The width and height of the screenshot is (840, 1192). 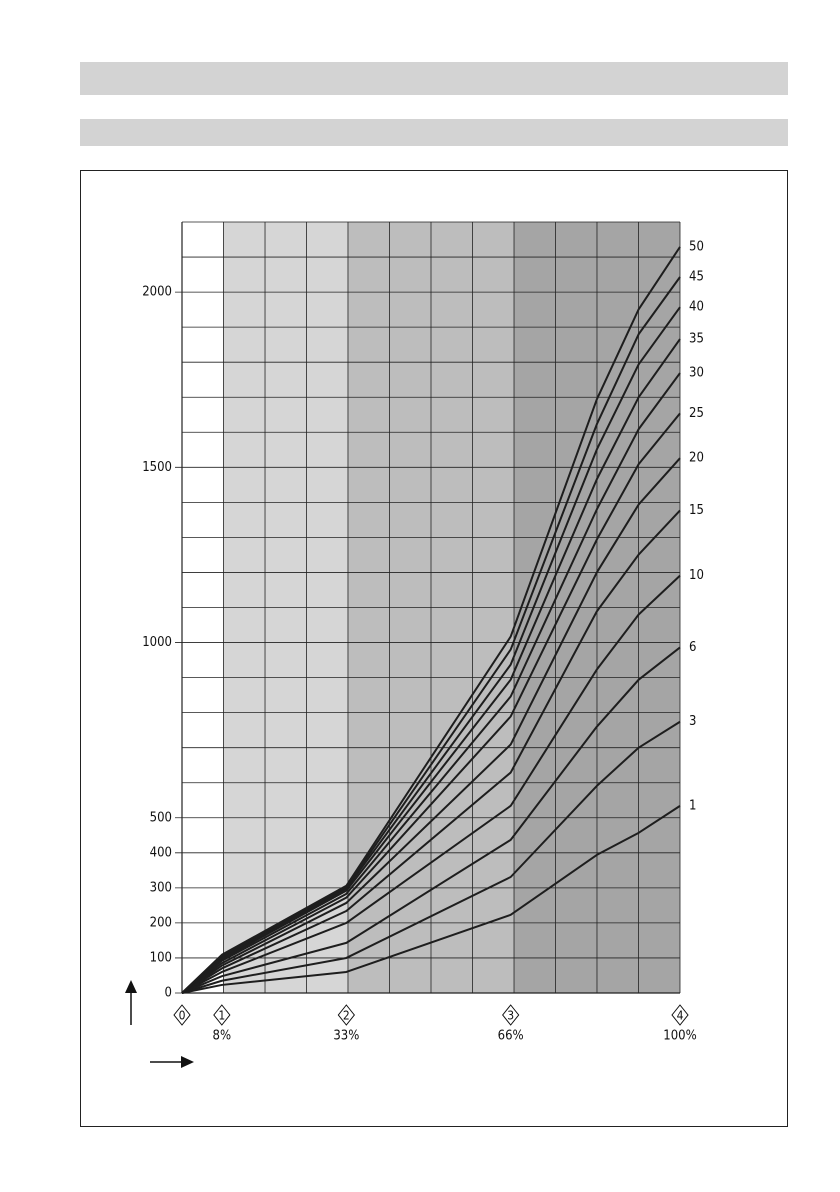 What do you see at coordinates (161, 887) in the screenshot?
I see `y-tick-label: 300` at bounding box center [161, 887].